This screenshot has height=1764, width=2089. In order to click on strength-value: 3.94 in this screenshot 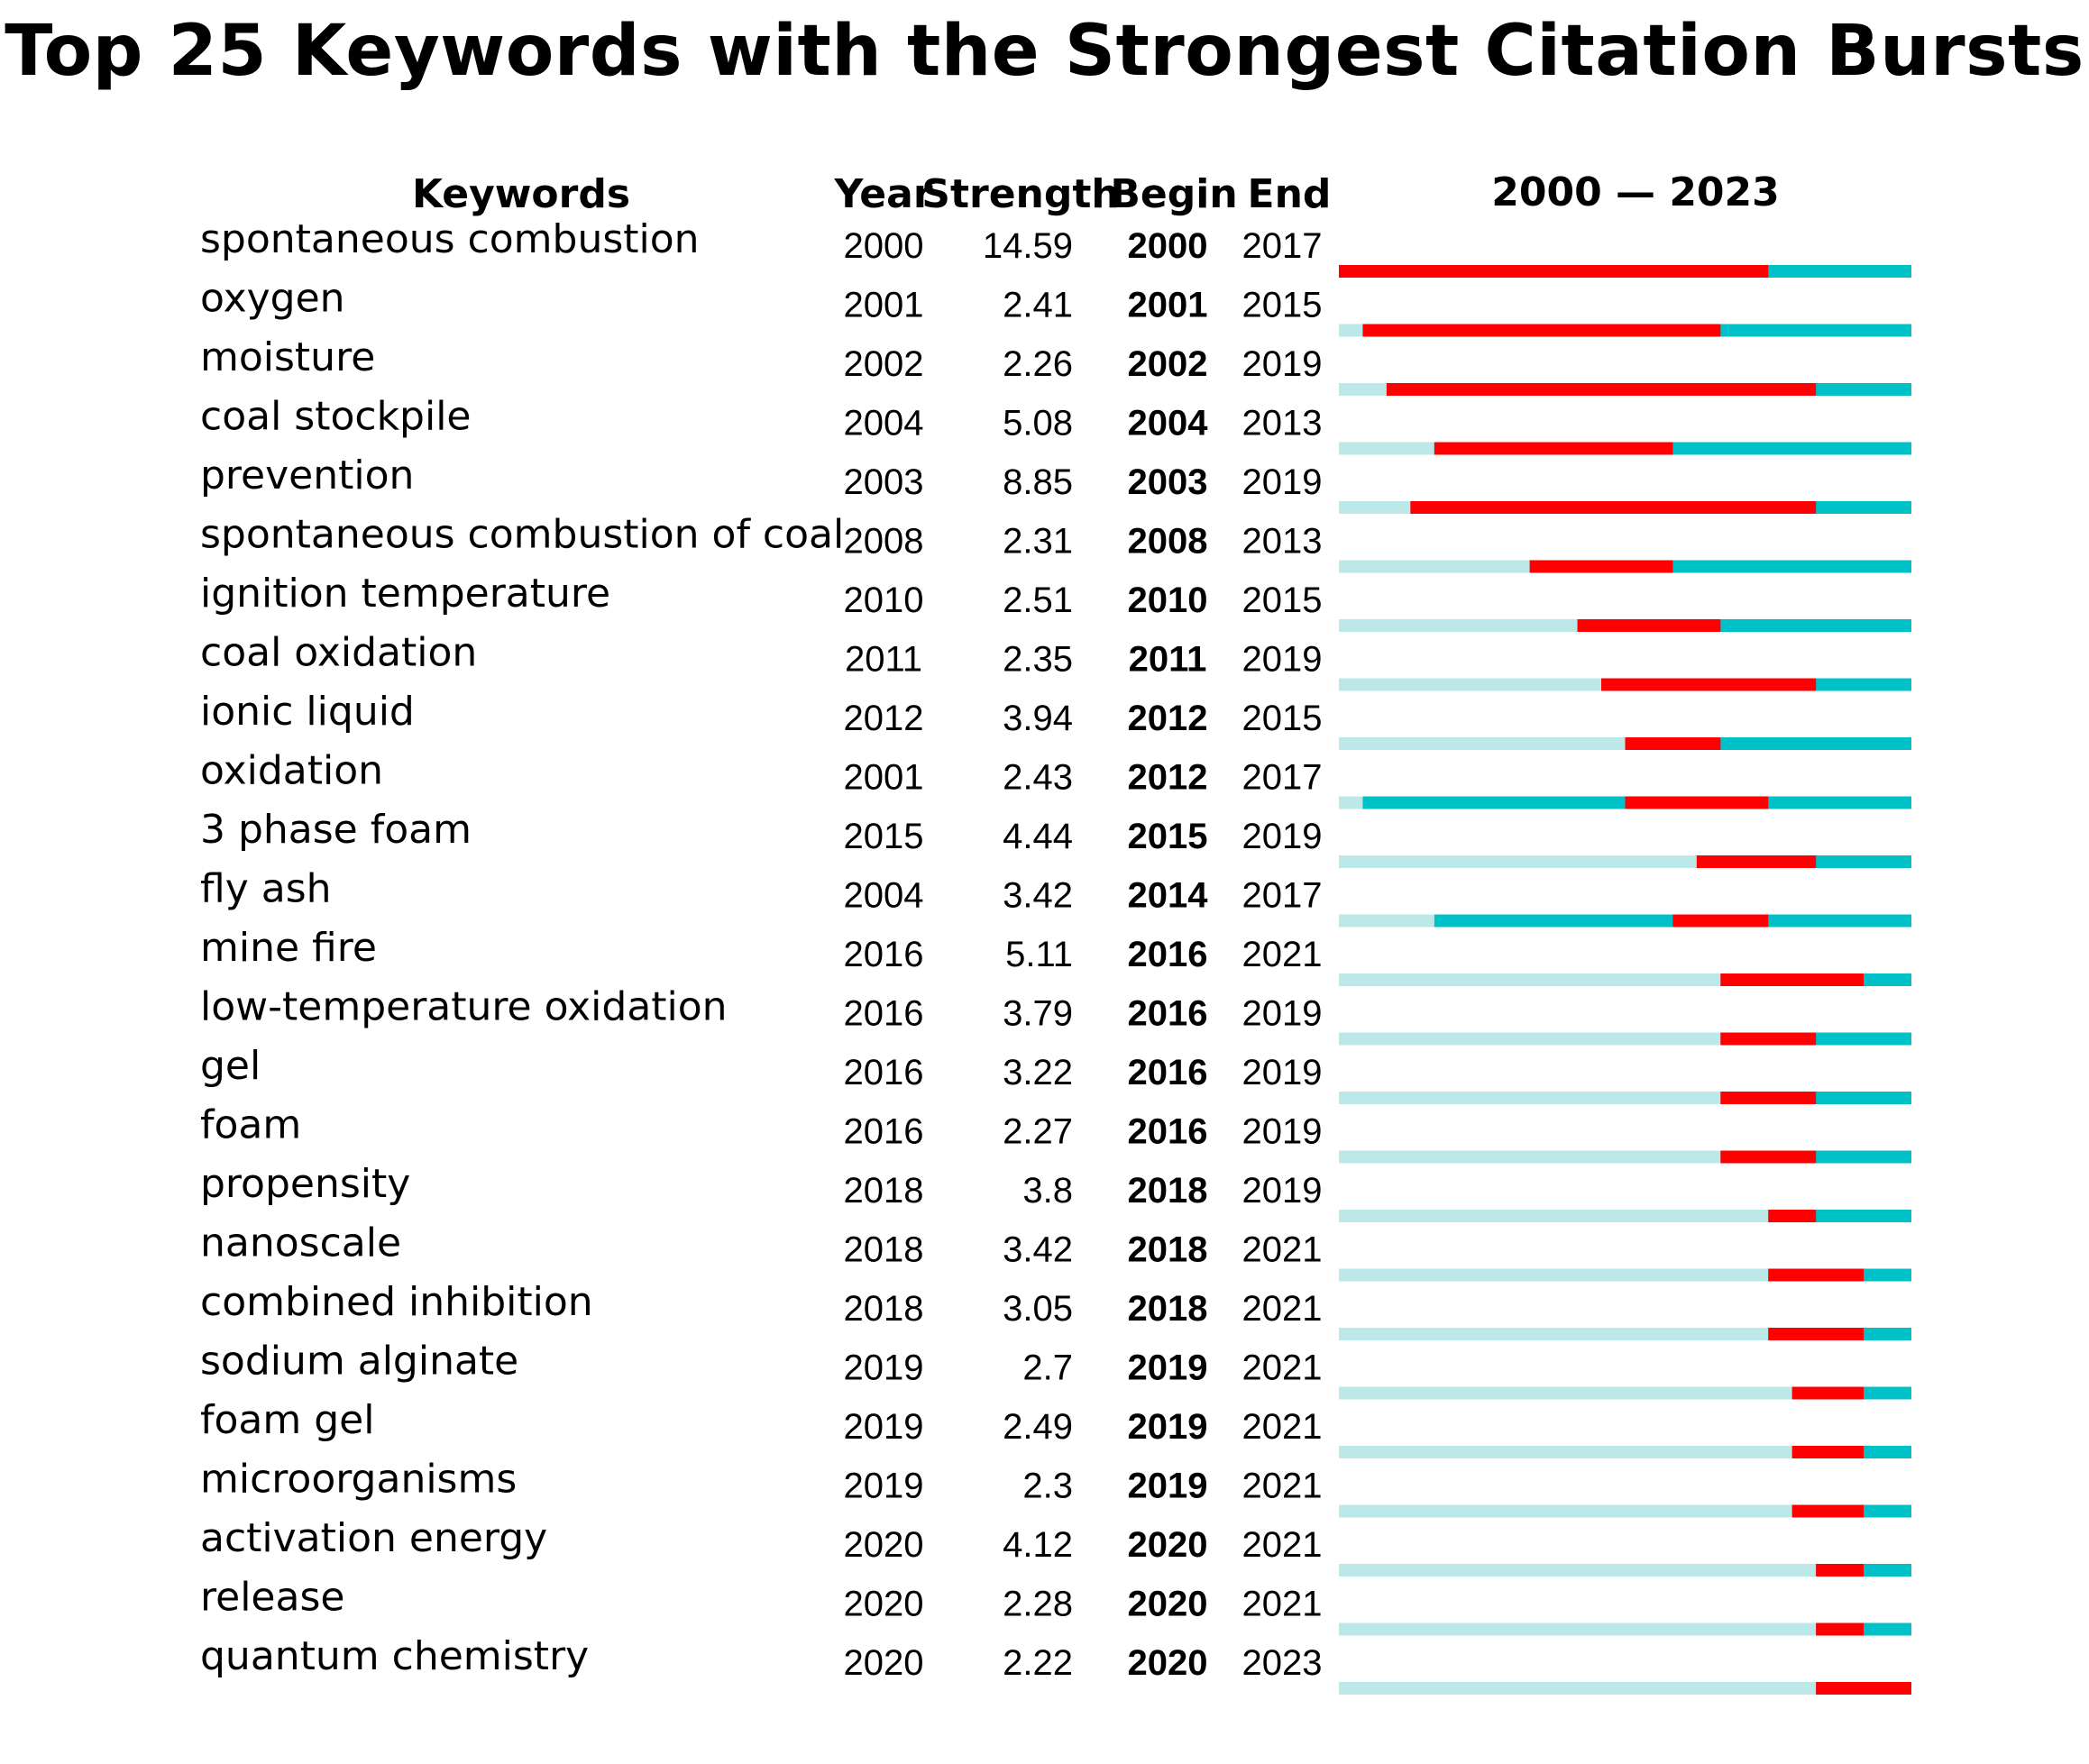, I will do `click(1038, 718)`.